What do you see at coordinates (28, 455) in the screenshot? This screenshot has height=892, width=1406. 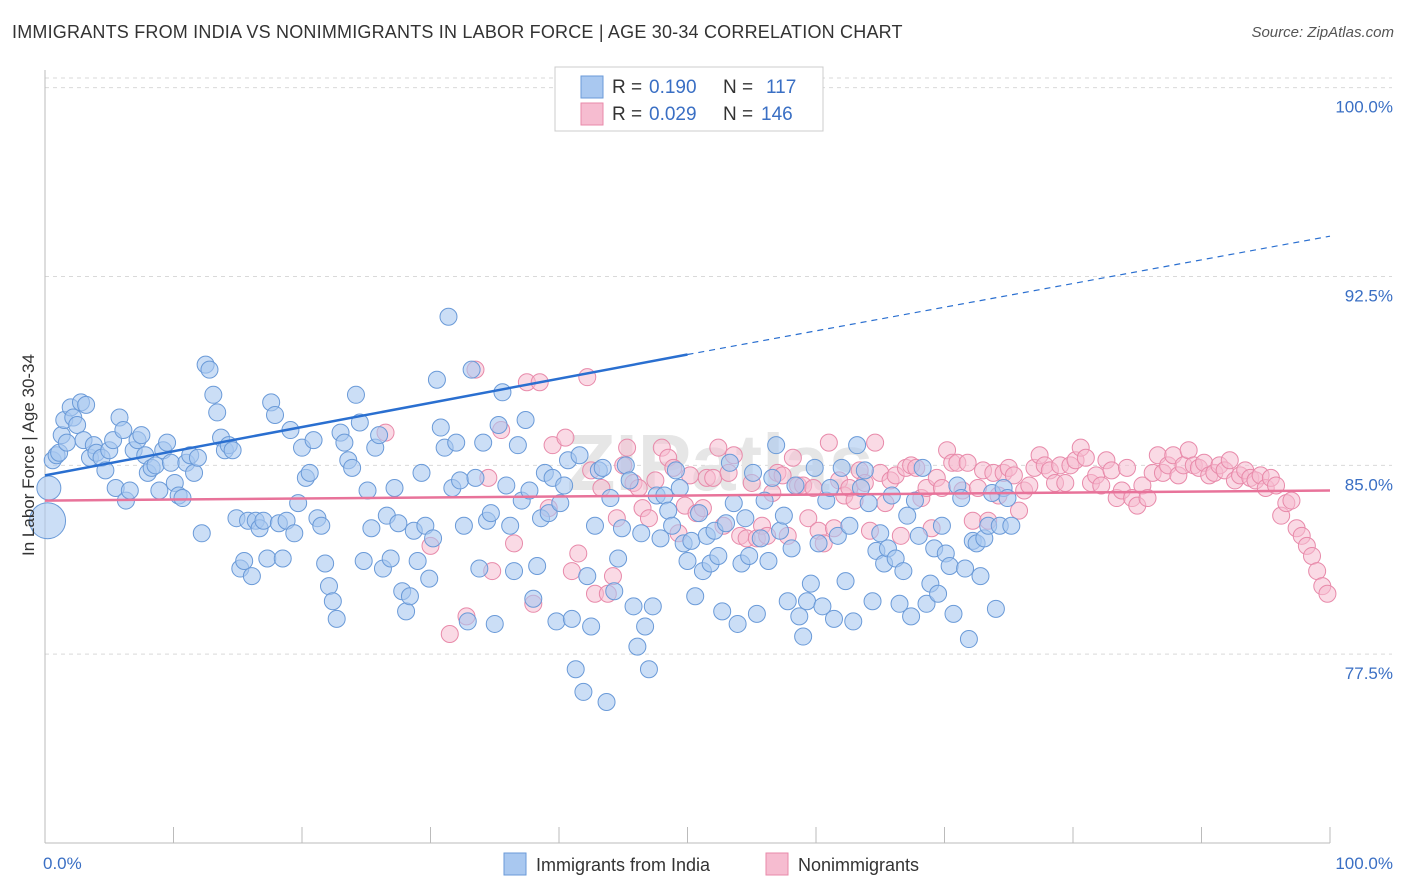 I see `y-axis-title: In Labor Force | Age 30-34` at bounding box center [28, 455].